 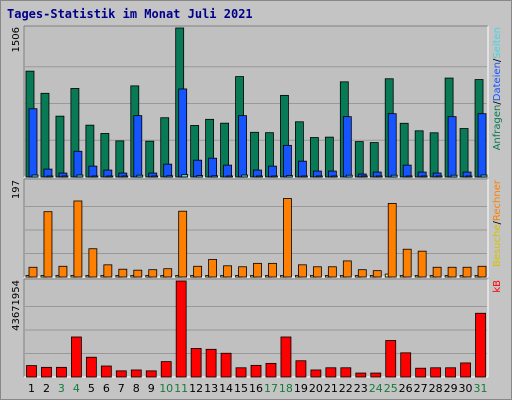 I want to click on legend-bottom: kB, so click(x=497, y=286).